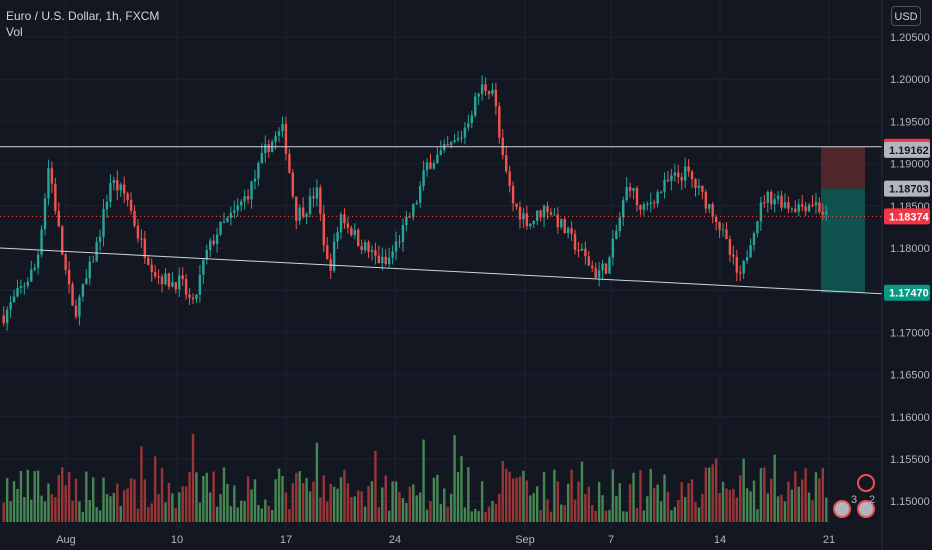 The image size is (932, 550). Describe the element at coordinates (611, 540) in the screenshot. I see `x-tick-label: 7` at that location.